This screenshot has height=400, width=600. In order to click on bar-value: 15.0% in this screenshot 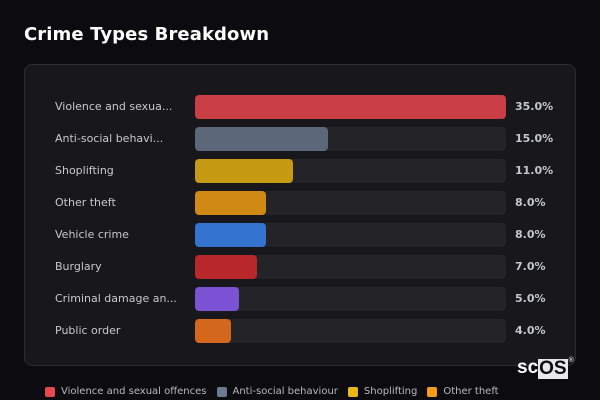, I will do `click(534, 138)`.